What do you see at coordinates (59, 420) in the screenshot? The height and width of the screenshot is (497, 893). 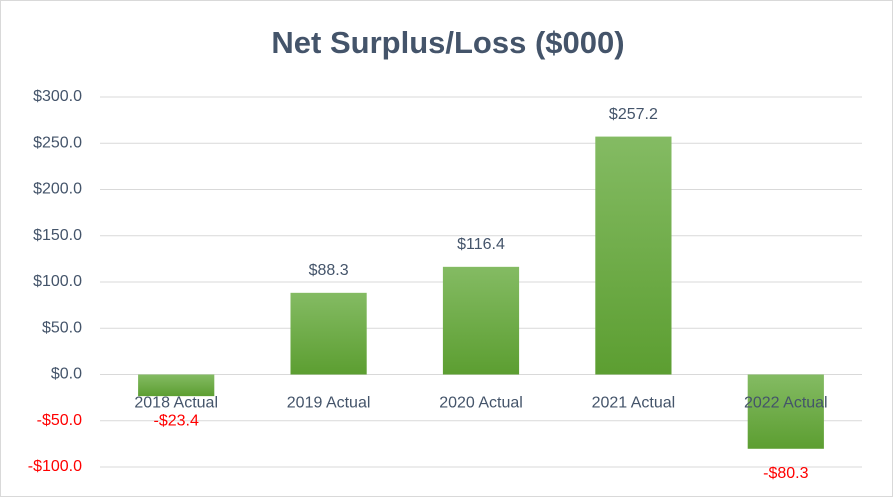 I see `y-tick-label: -$50.0` at bounding box center [59, 420].